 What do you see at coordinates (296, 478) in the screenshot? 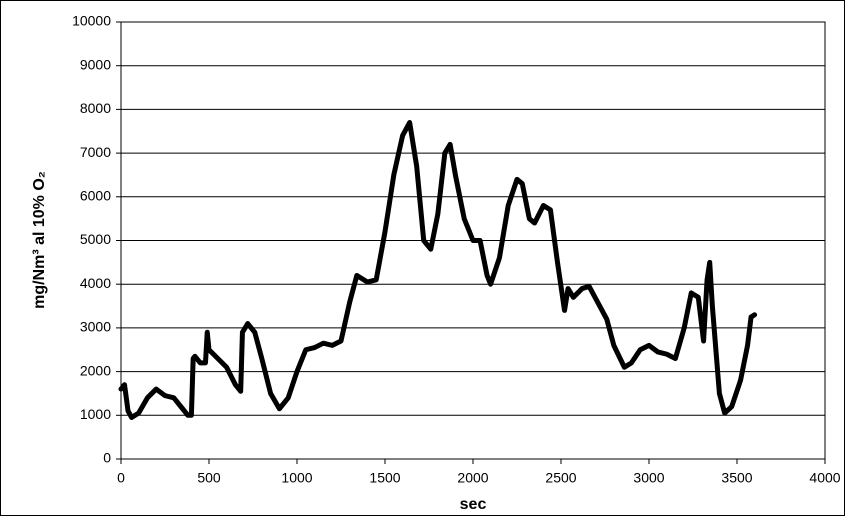
I see `x-tick-label: 1000` at bounding box center [296, 478].